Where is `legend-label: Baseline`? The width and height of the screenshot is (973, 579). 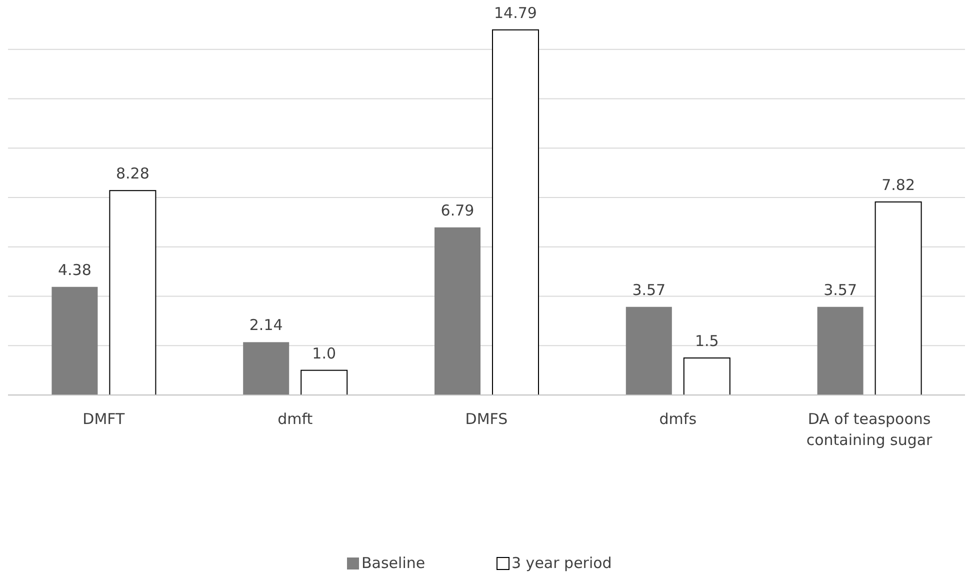
legend-label: Baseline is located at coordinates (394, 563).